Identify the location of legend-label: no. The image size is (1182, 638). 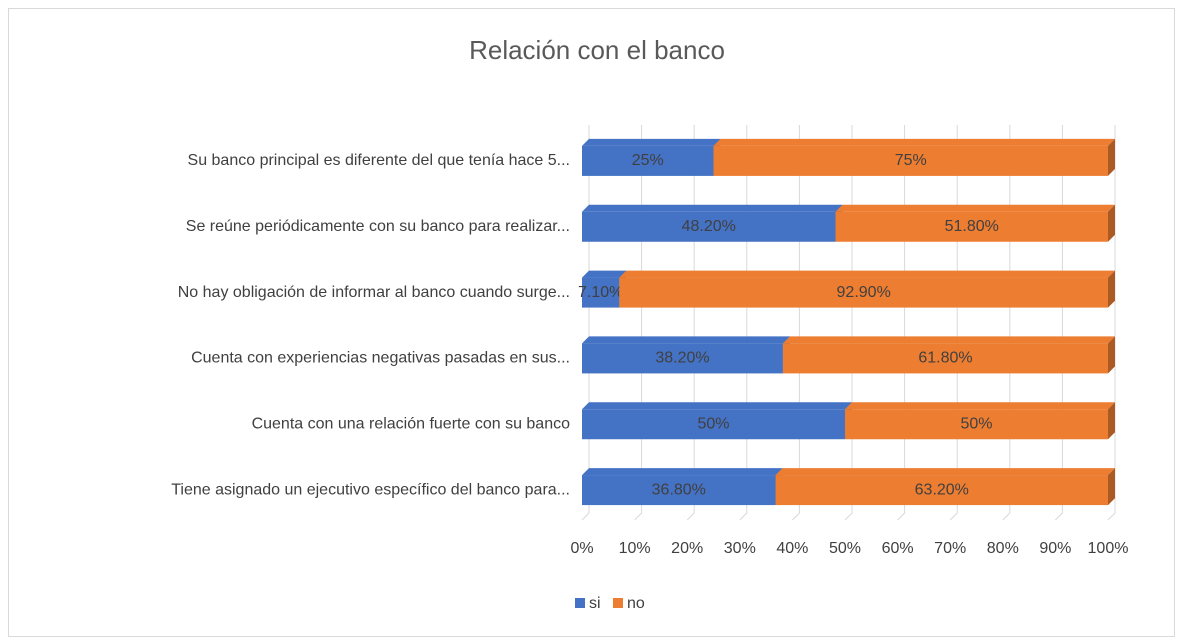
(636, 603).